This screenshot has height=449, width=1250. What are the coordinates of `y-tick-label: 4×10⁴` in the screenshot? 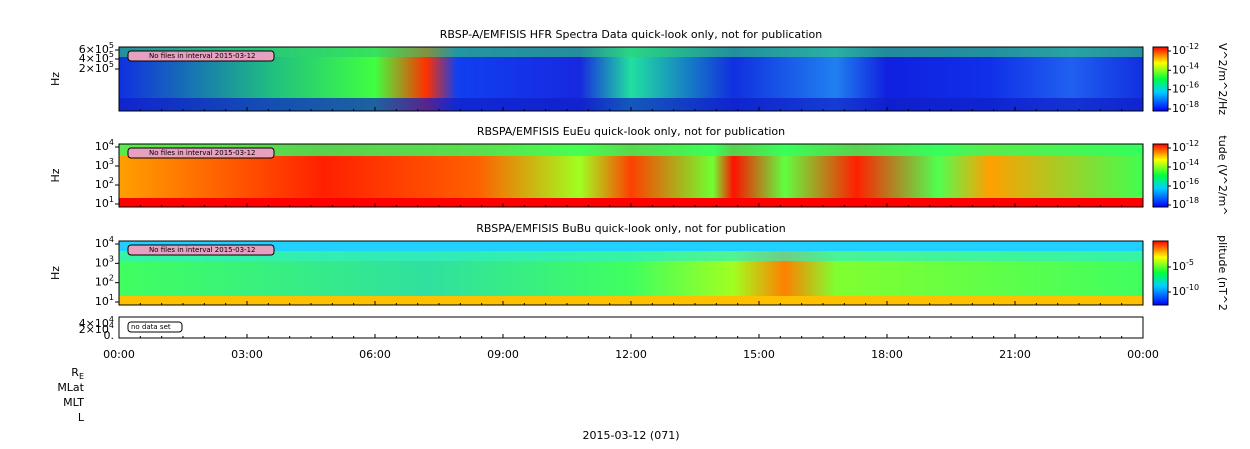 It's located at (96, 323).